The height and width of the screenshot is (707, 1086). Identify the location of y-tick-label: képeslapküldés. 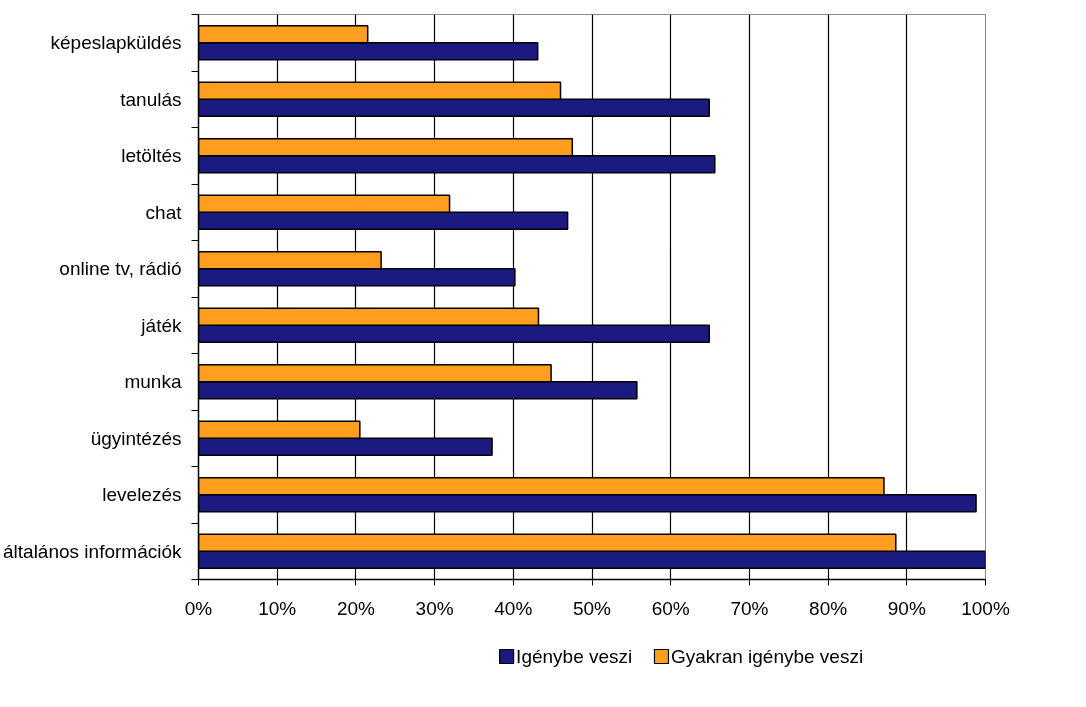
(116, 43).